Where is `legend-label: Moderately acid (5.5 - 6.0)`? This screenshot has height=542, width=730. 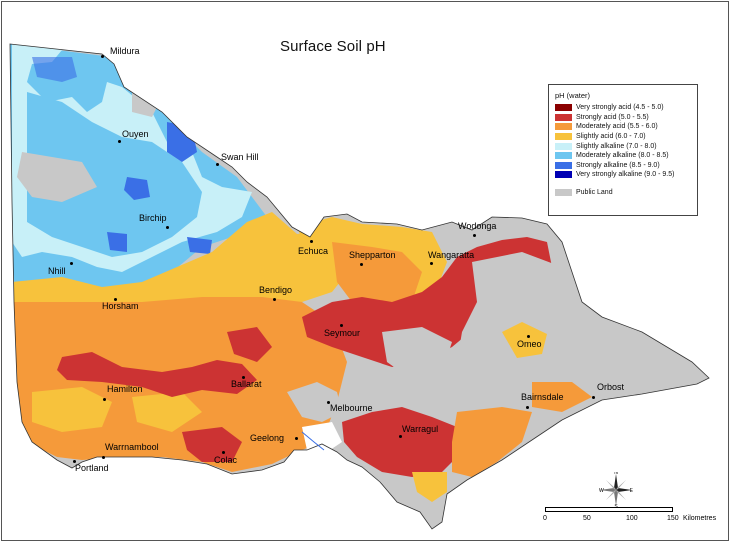
legend-label: Moderately acid (5.5 - 6.0) is located at coordinates (617, 127).